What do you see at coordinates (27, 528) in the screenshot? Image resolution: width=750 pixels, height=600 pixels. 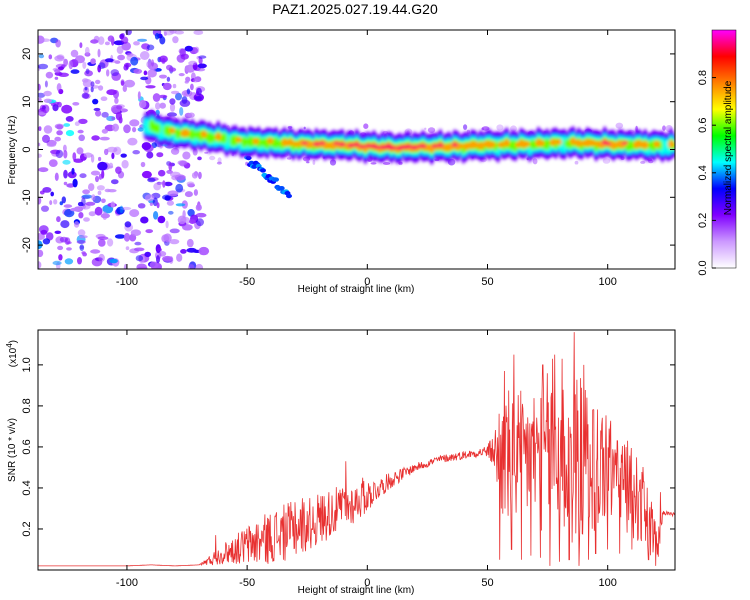 I see `snr-y-tick-label: 0.2` at bounding box center [27, 528].